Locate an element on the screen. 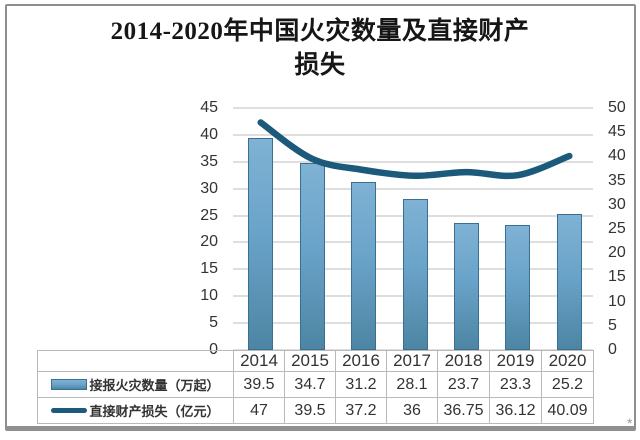 The height and width of the screenshot is (440, 640). line-series-label: 直接财产损失（亿元） is located at coordinates (154, 411).